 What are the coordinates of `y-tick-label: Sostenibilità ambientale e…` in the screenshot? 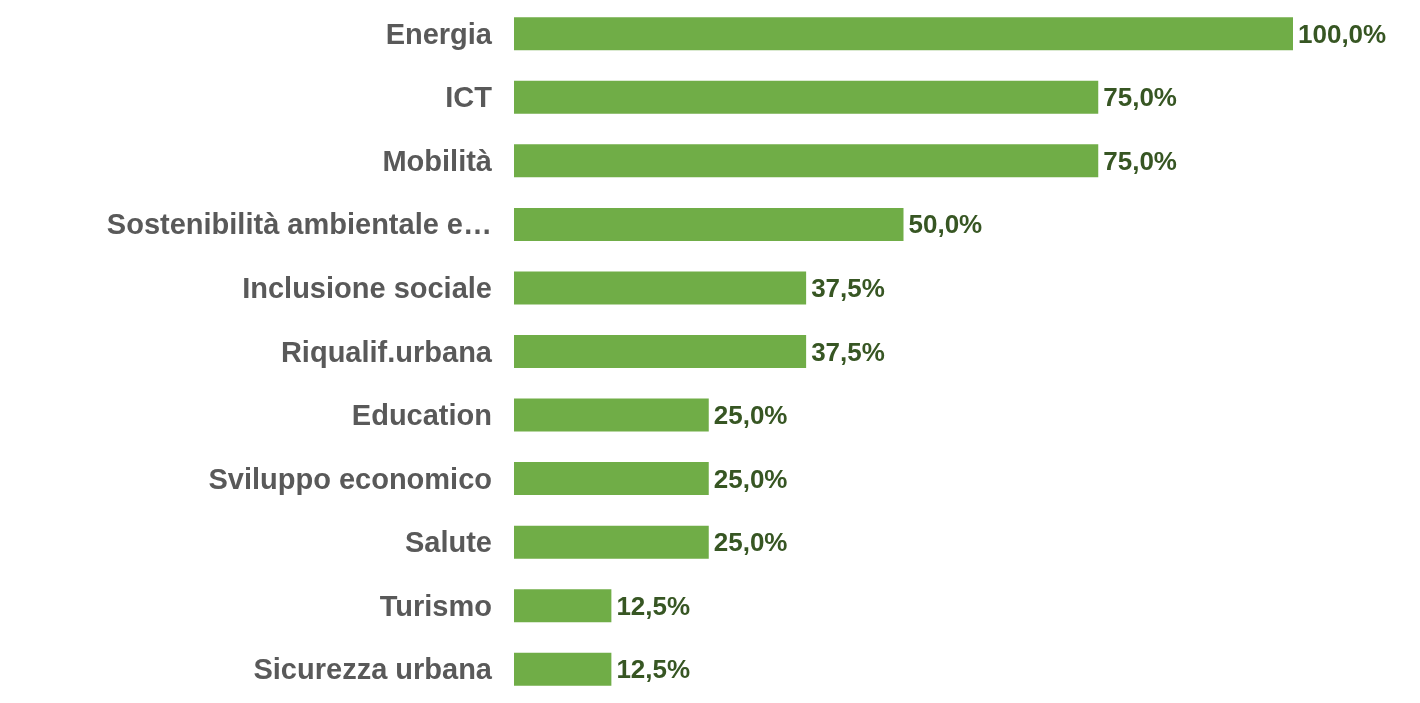 It's located at (299, 224).